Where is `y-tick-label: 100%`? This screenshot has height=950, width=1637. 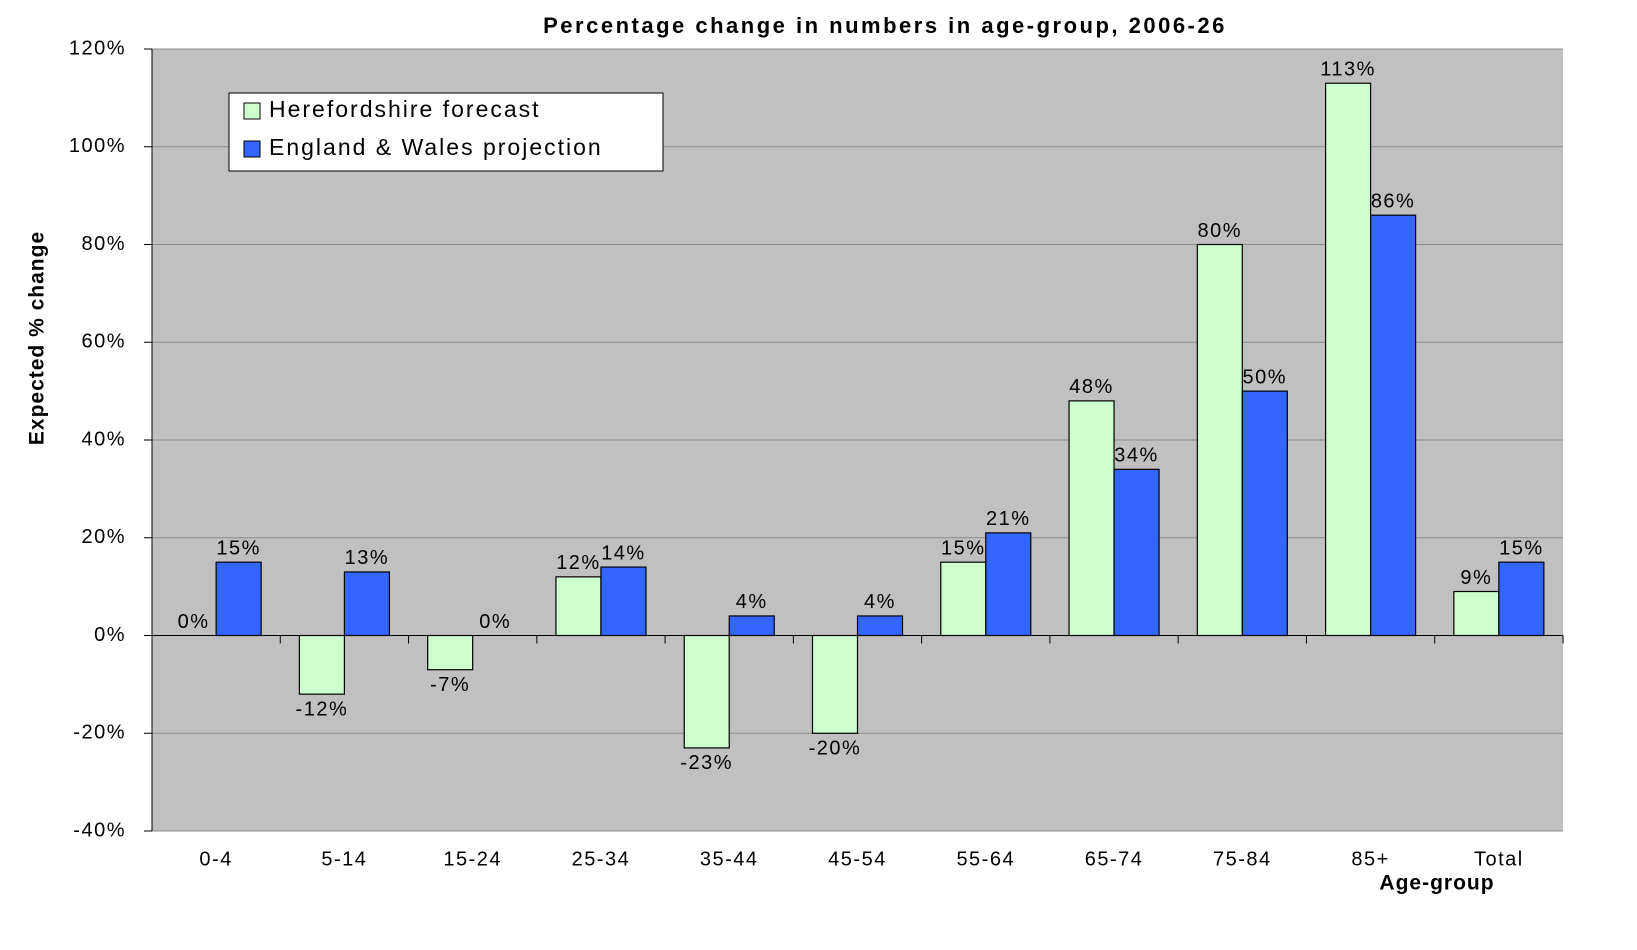
y-tick-label: 100% is located at coordinates (97, 146).